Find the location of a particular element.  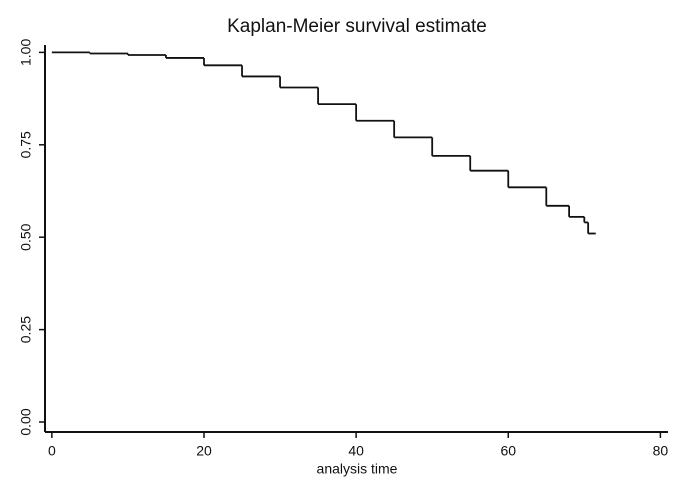

chart-title: Kaplan-Meier survival estimate is located at coordinates (357, 26).